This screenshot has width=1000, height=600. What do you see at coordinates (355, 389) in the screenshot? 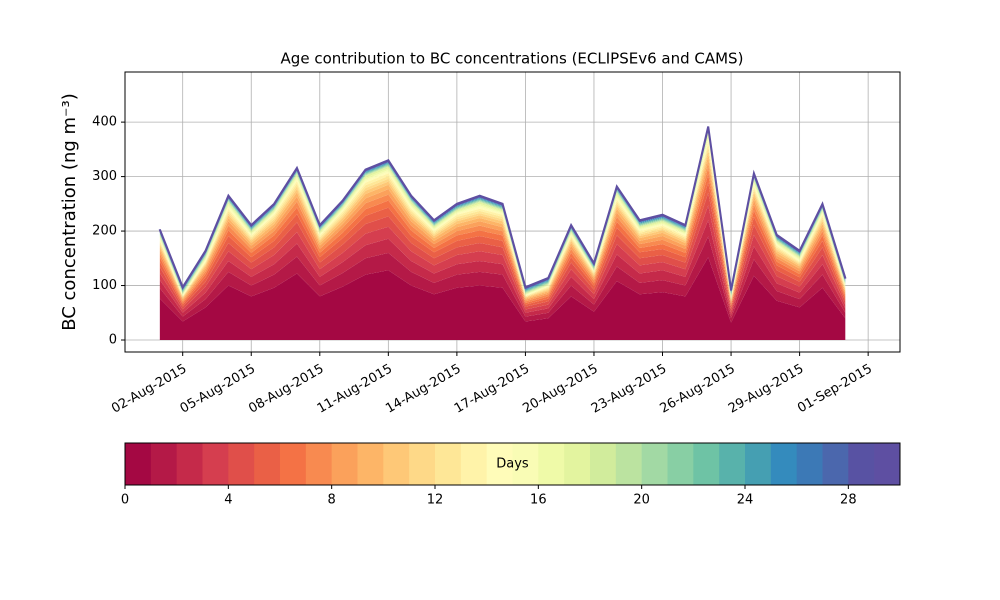
I see `x-tick-label: 11-Aug-2015` at bounding box center [355, 389].